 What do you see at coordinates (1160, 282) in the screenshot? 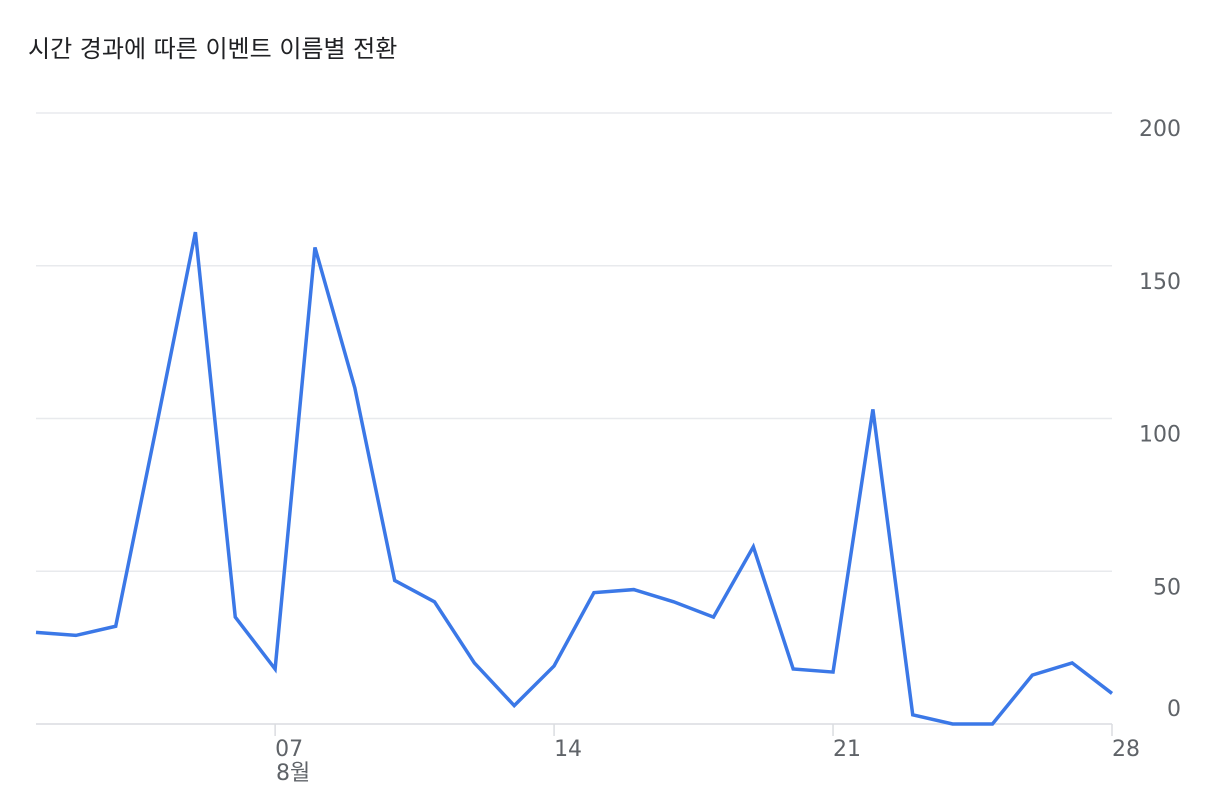
I see `y-tick-label: 150` at bounding box center [1160, 282].